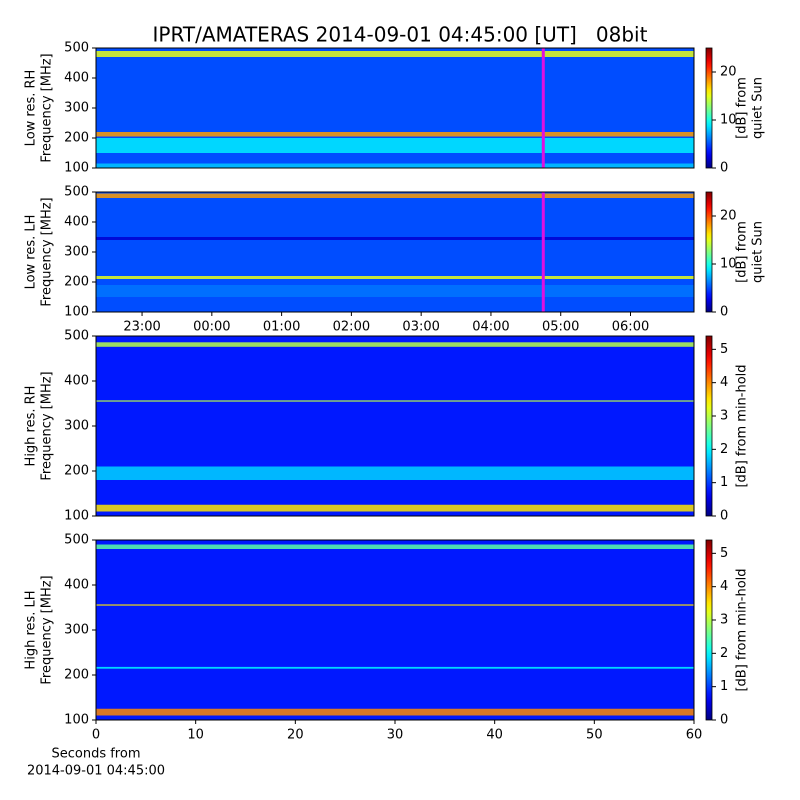 The image size is (800, 800). What do you see at coordinates (630, 327) in the screenshot?
I see `x-tick-label: 06:00` at bounding box center [630, 327].